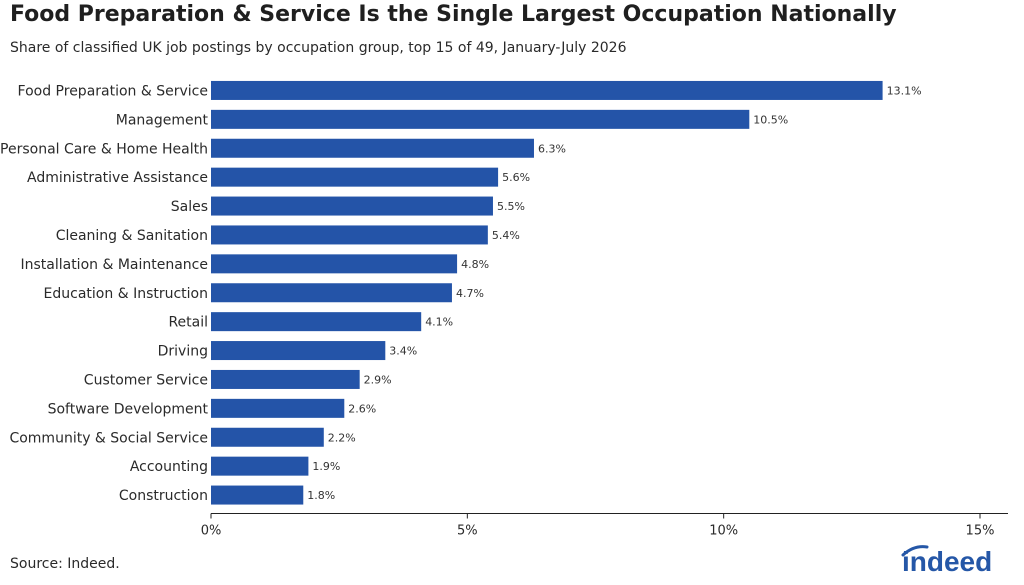  Describe the element at coordinates (378, 379) in the screenshot. I see `value-label: 2.9%` at that location.